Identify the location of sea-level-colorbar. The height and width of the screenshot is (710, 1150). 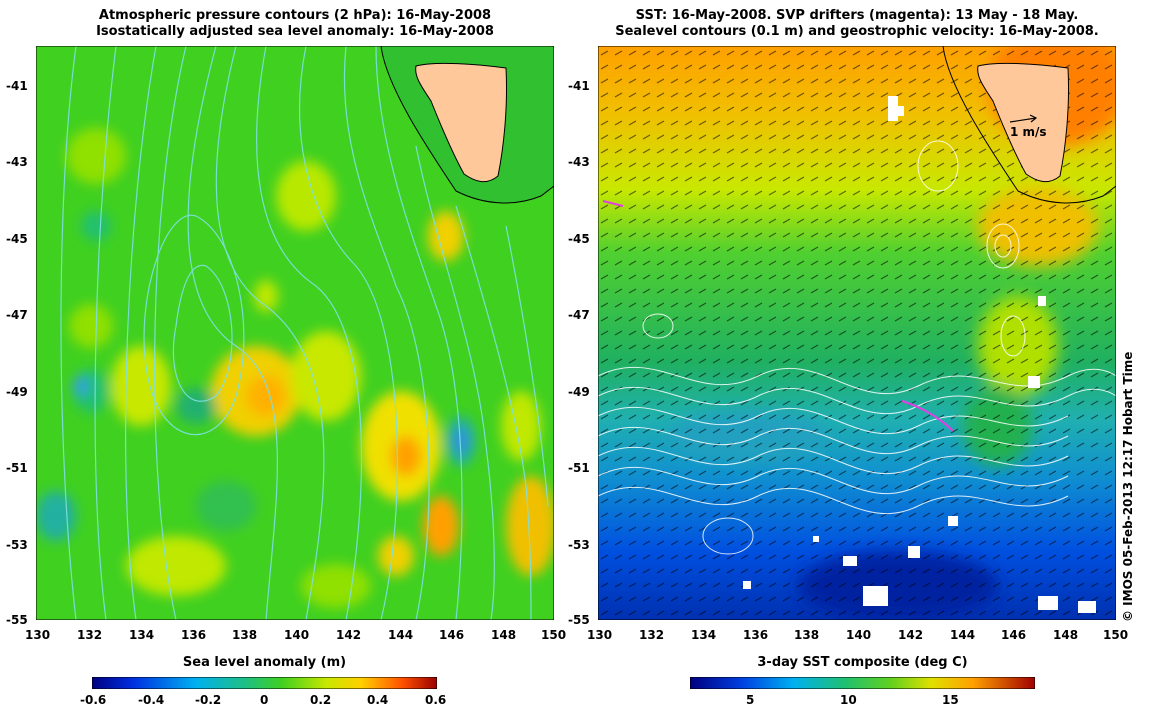
(264, 683).